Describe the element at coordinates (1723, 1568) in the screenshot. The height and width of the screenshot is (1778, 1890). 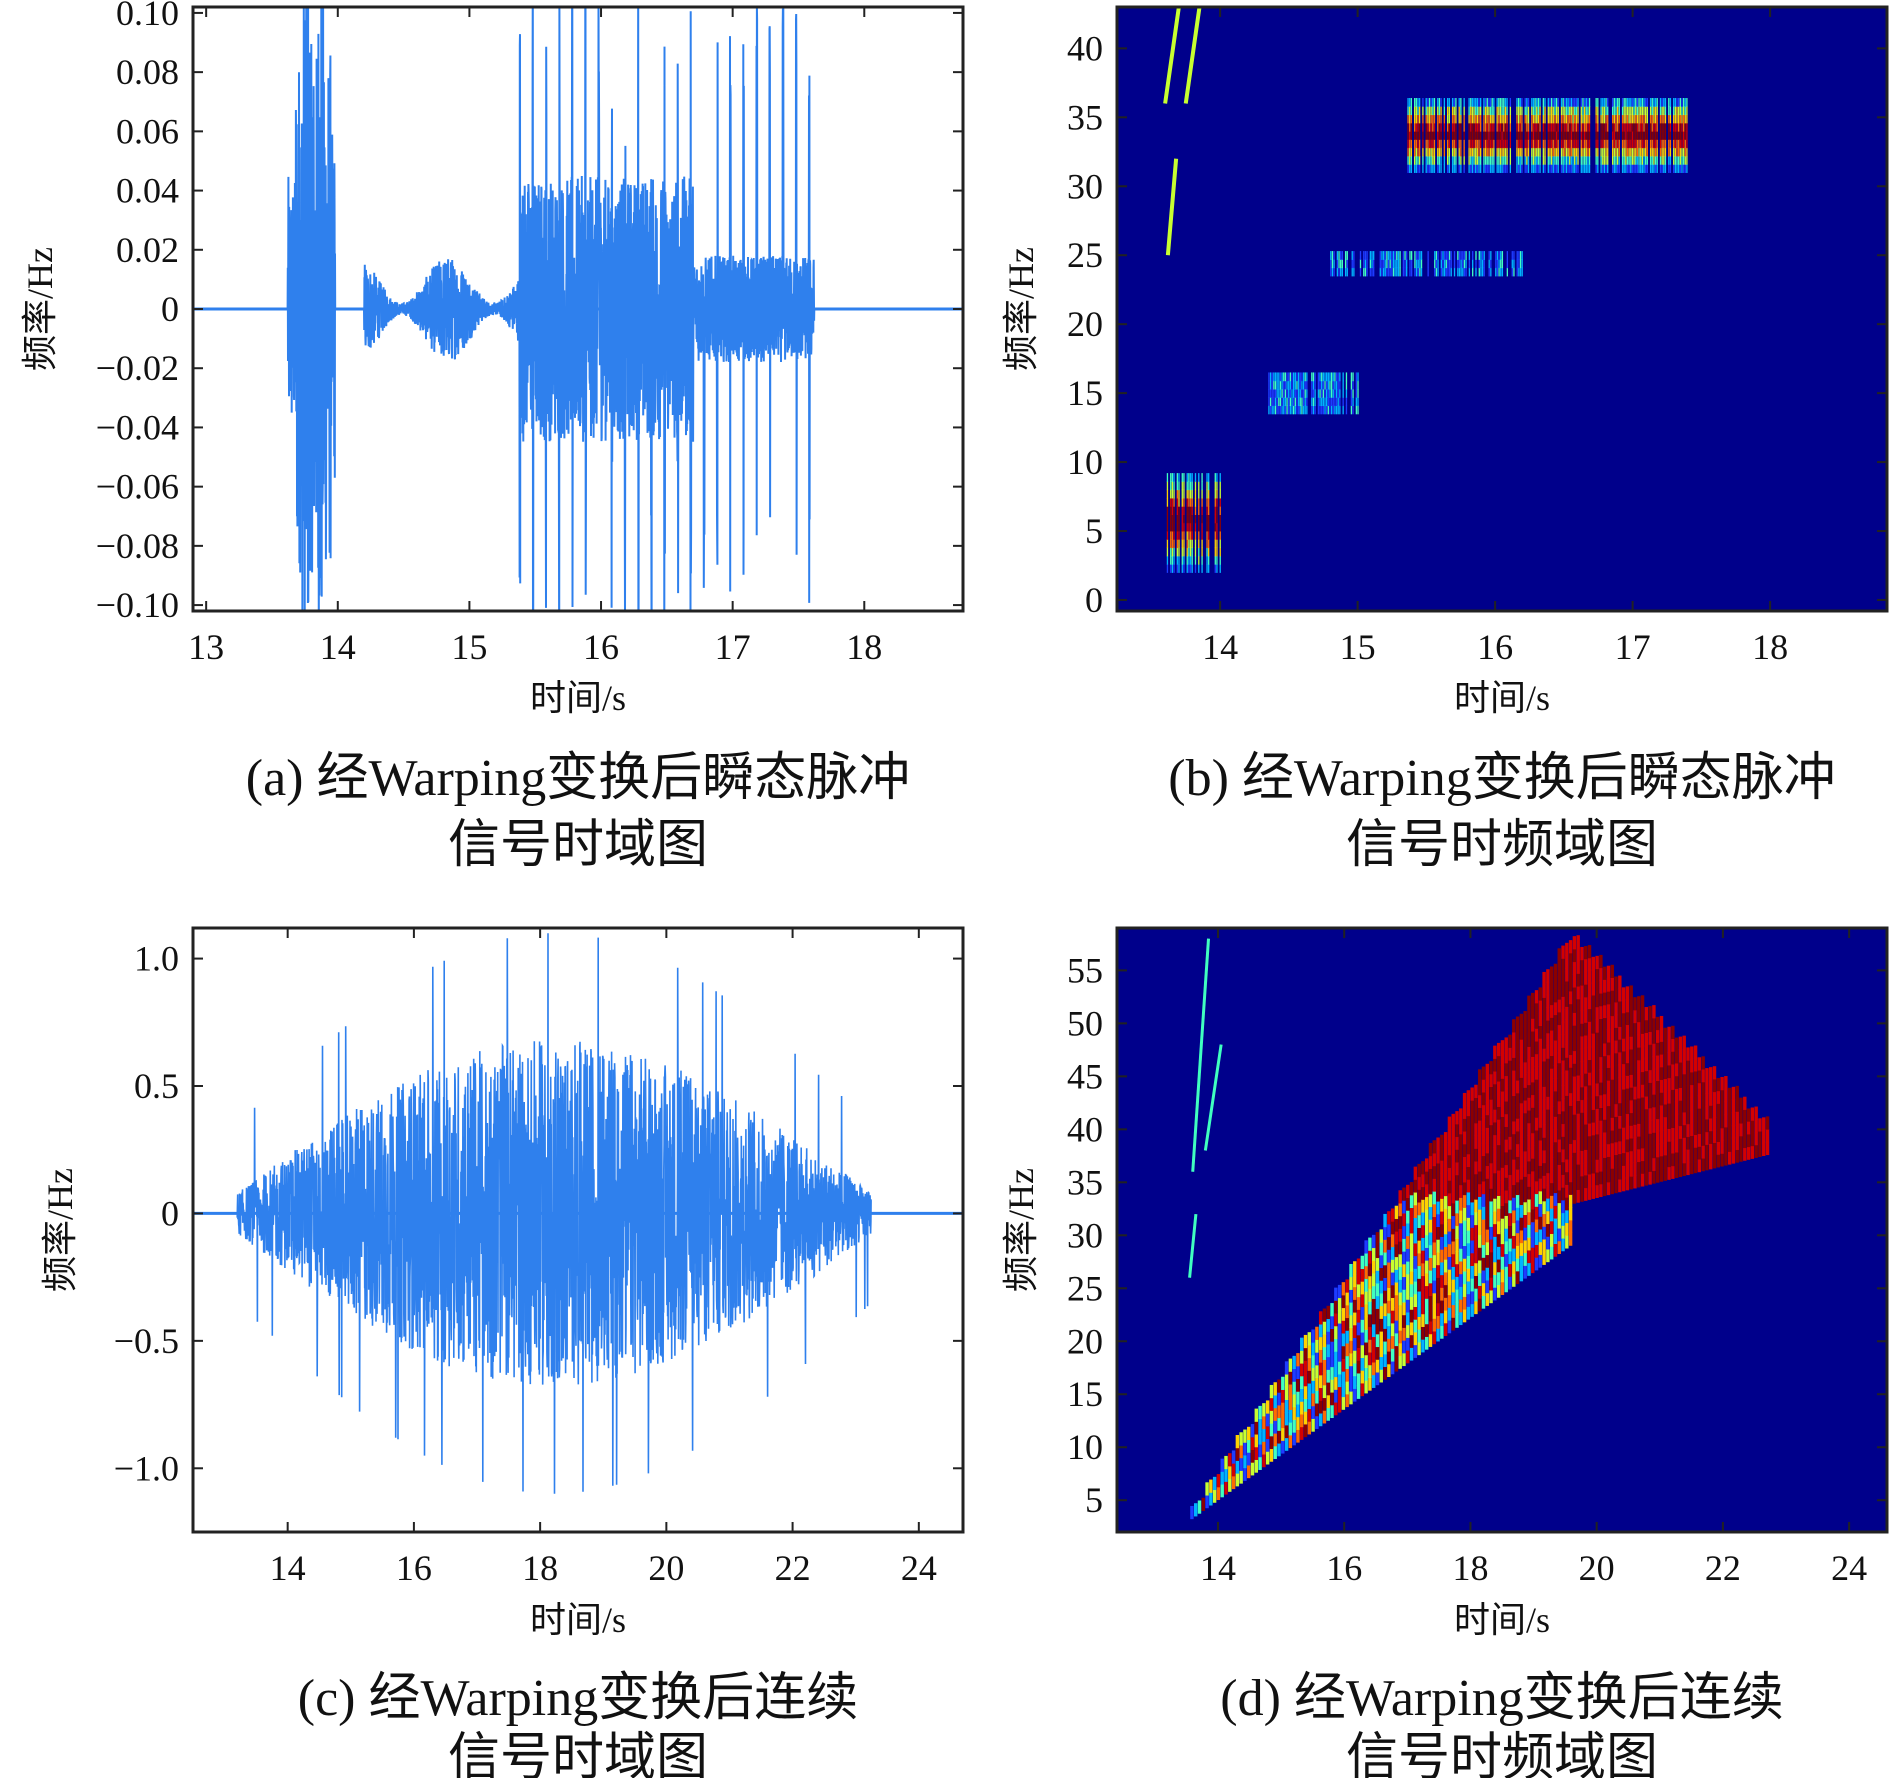
I see `x-tick-label-d: 22` at that location.